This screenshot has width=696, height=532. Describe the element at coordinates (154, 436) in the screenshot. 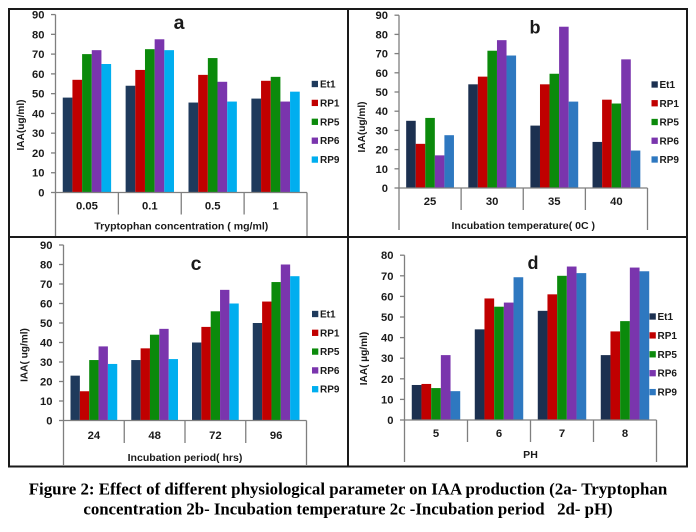

I see `svg-text: 48` at that location.